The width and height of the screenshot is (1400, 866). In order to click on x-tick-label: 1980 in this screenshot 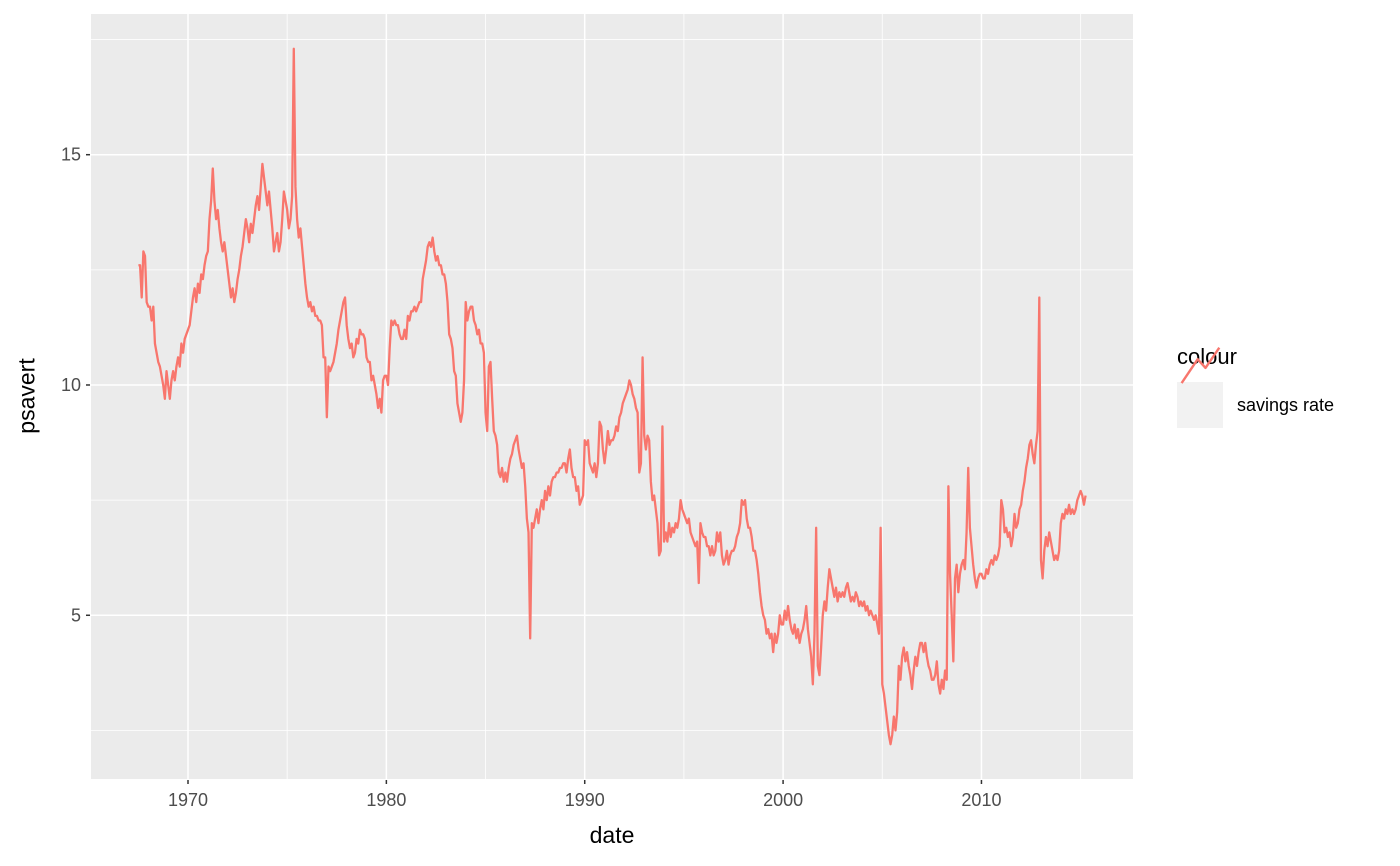, I will do `click(386, 800)`.